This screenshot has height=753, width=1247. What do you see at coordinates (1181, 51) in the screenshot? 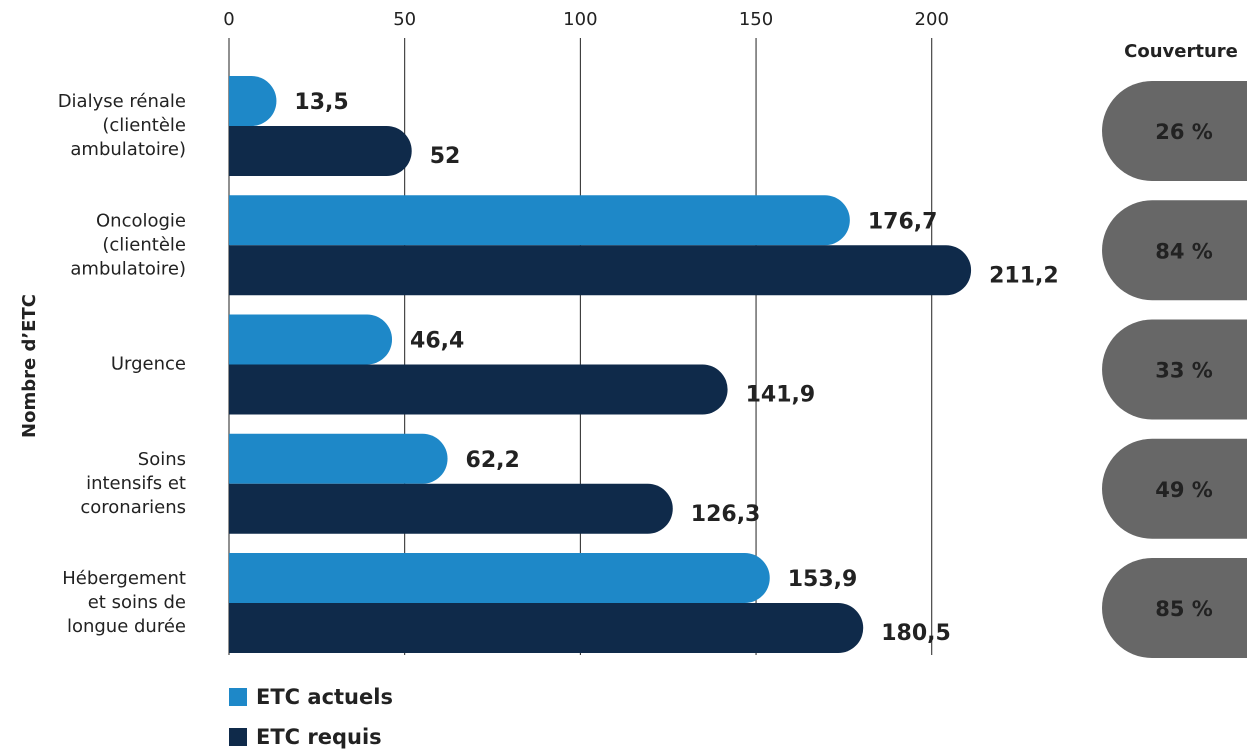
I see `coverage-title: Couverture` at bounding box center [1181, 51].